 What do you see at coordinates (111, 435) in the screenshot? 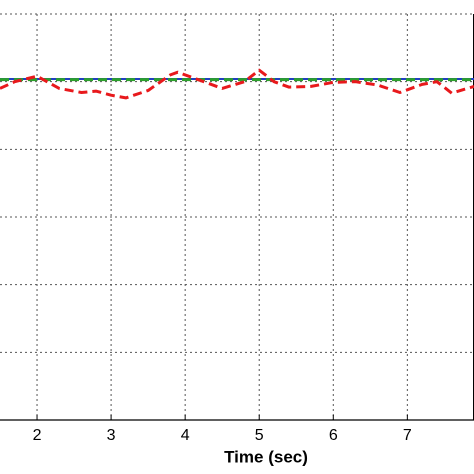
I see `x-tick-label: 3` at bounding box center [111, 435].